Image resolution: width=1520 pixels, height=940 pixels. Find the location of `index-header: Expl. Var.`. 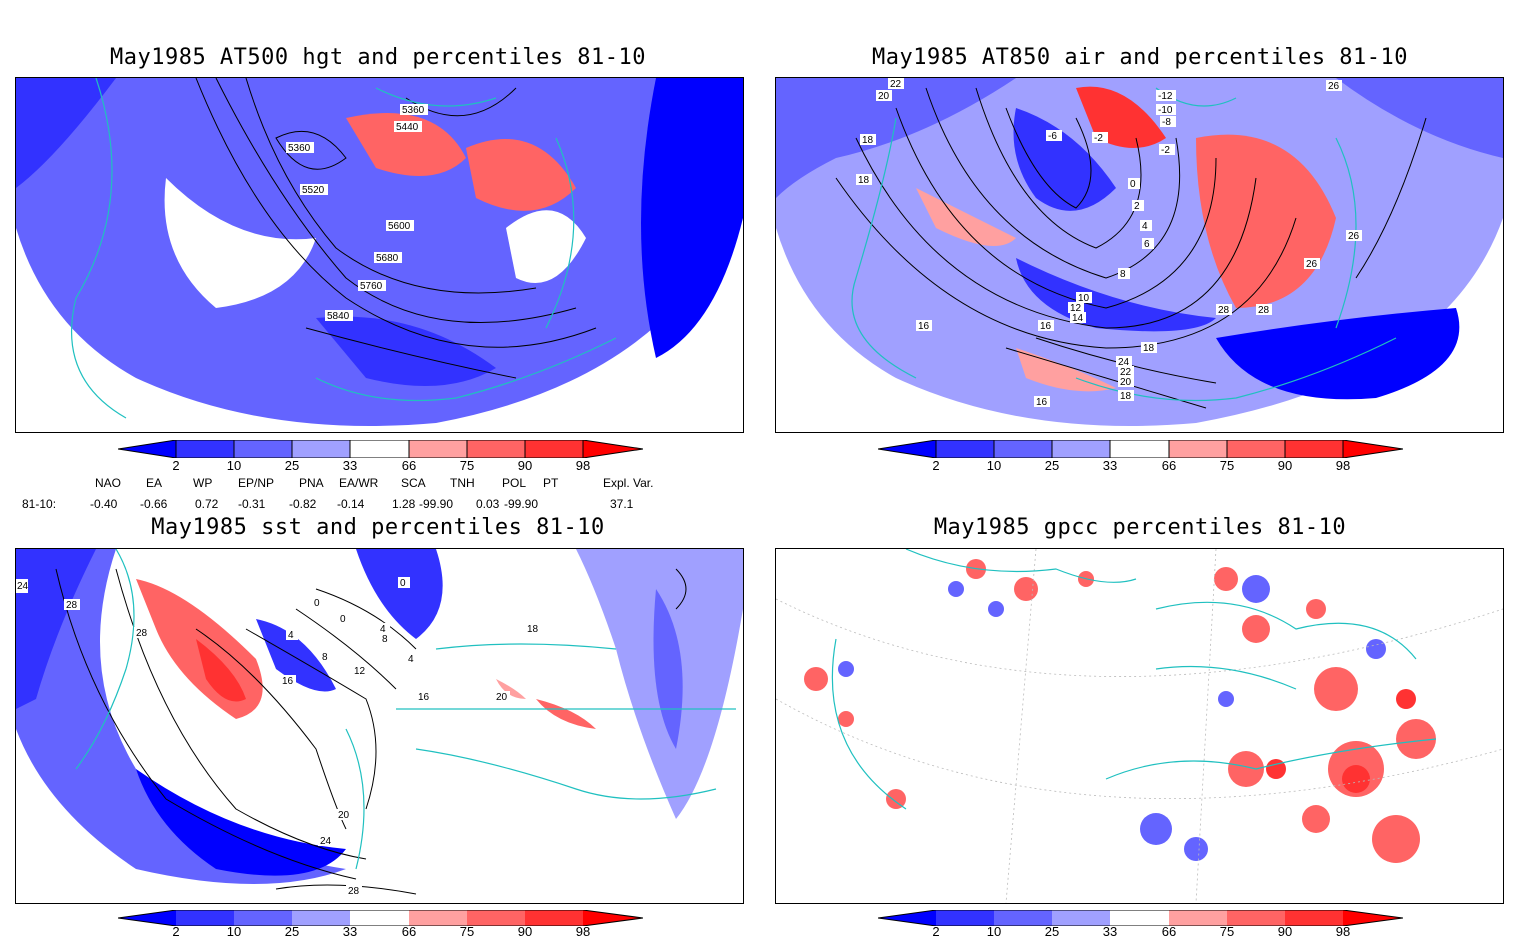

index-header: Expl. Var. is located at coordinates (628, 483).